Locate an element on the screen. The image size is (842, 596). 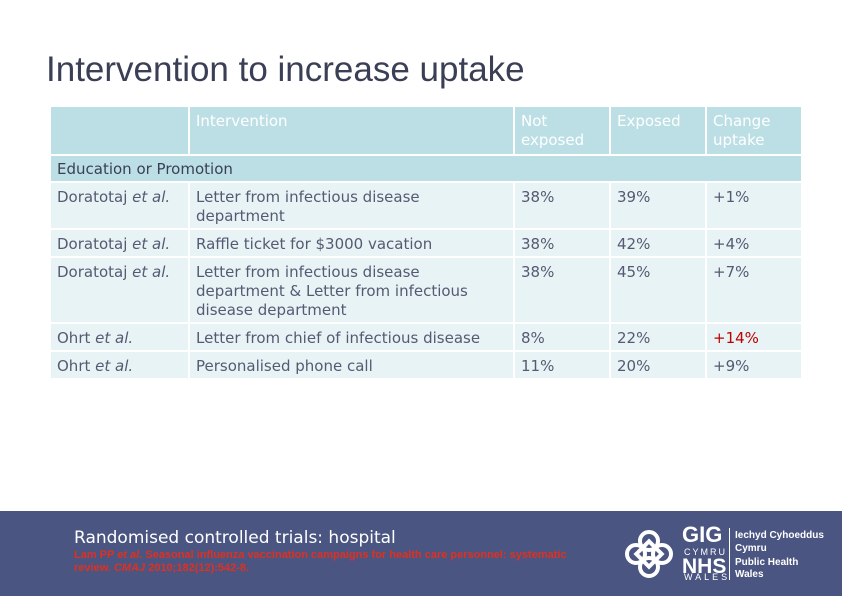
footer-heading: Randomised controlled trials: hospital is located at coordinates (235, 538).